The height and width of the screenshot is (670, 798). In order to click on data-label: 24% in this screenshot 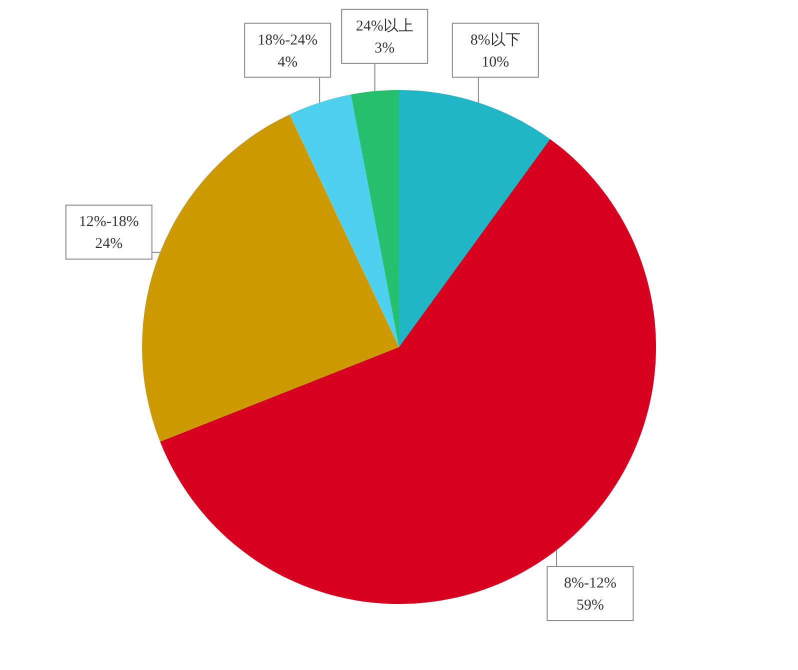, I will do `click(109, 244)`.